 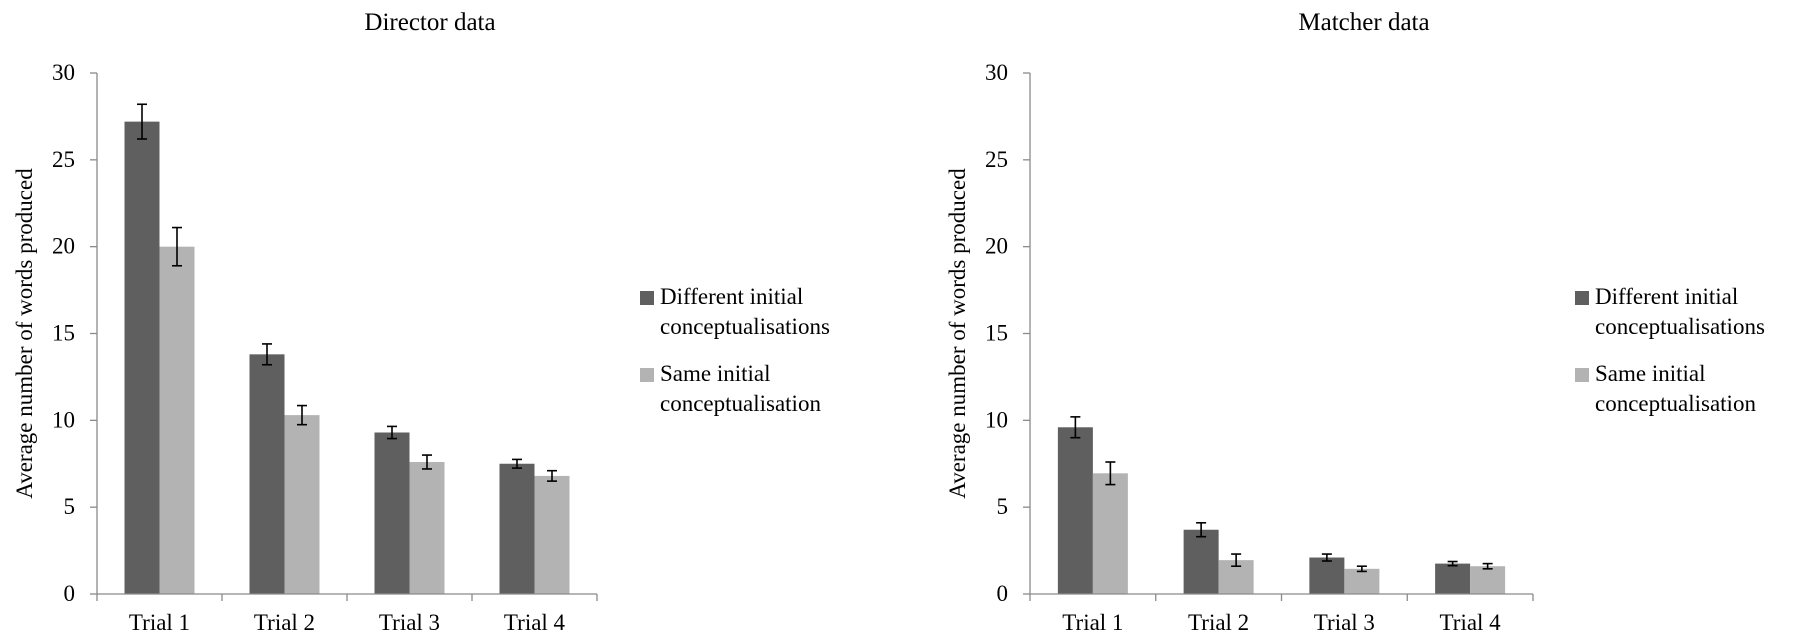 I want to click on chart-title: Matcher data, so click(x=1363, y=22).